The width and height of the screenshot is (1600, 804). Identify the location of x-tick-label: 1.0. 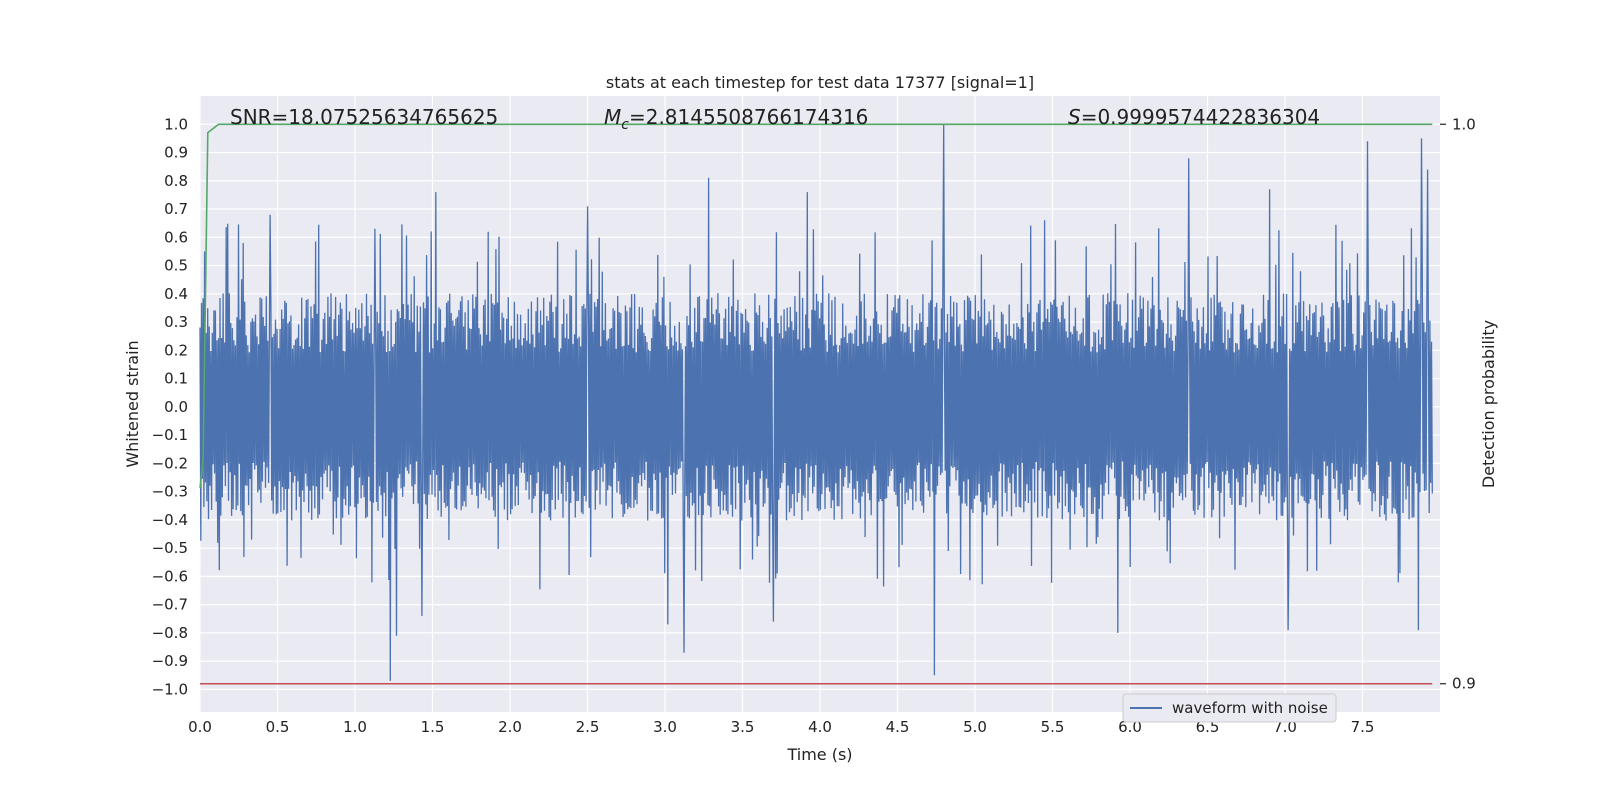
(355, 727).